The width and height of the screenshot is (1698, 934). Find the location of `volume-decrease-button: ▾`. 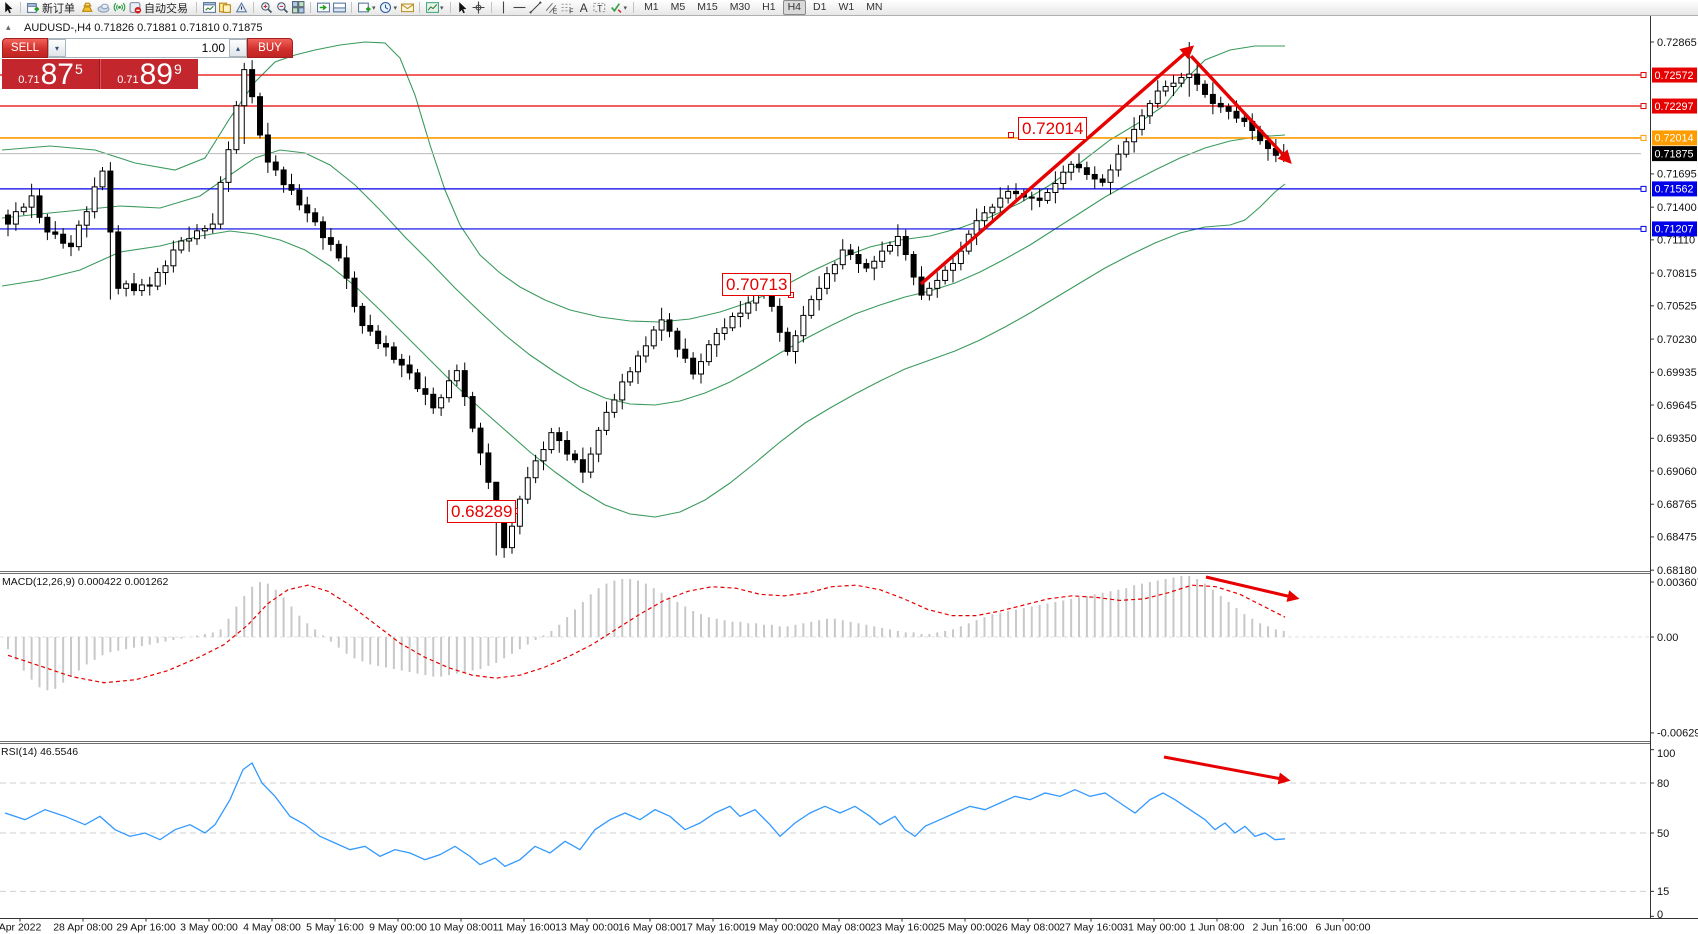

volume-decrease-button: ▾ is located at coordinates (57, 48).